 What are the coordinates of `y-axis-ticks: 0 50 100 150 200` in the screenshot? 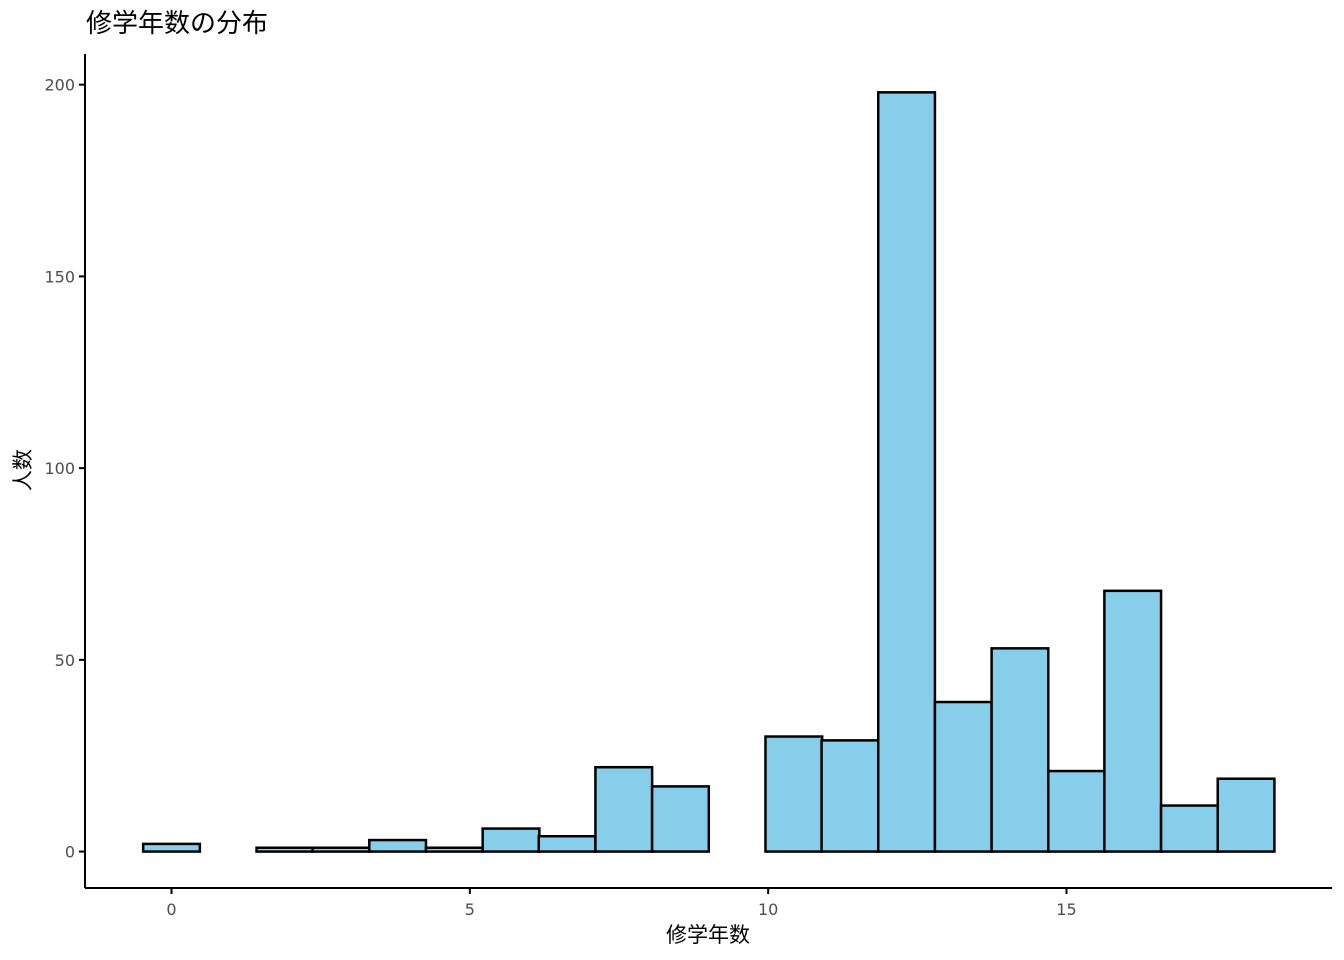 It's located at (64, 469).